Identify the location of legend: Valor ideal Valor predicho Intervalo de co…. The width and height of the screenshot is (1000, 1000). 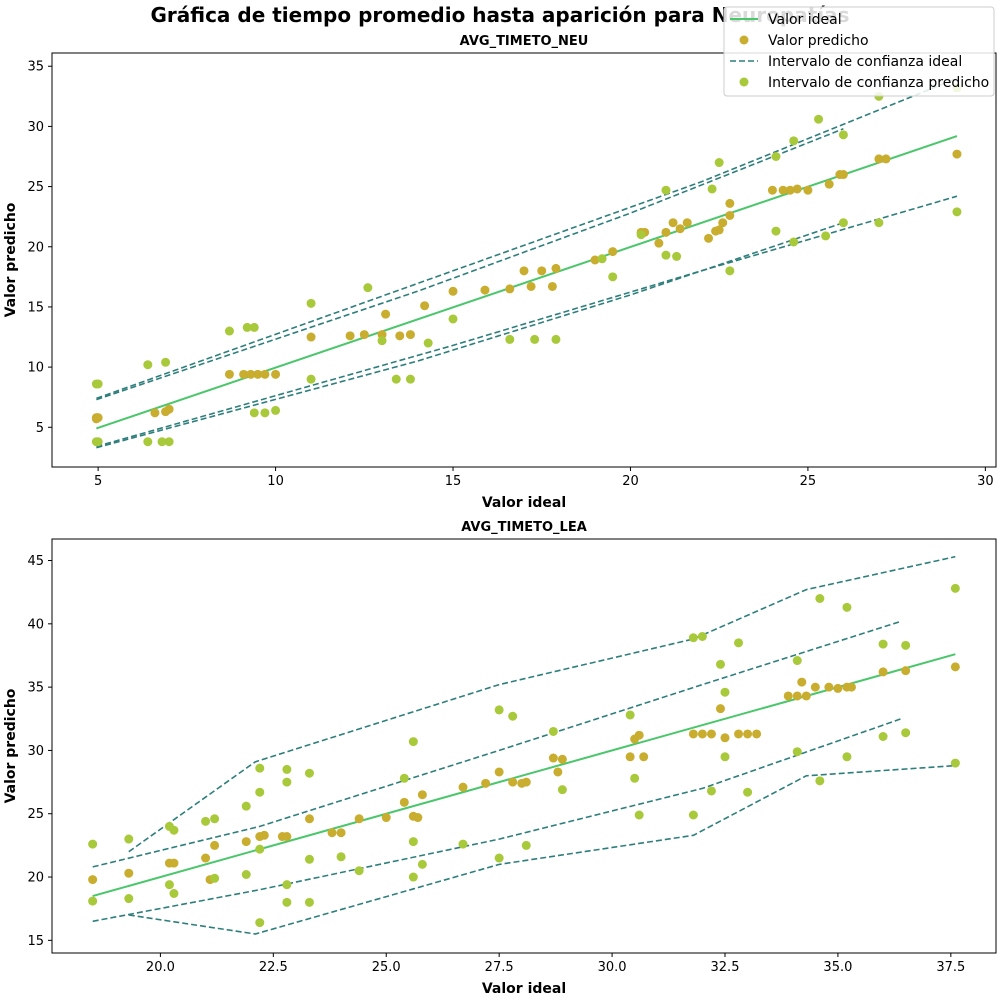
(859, 51).